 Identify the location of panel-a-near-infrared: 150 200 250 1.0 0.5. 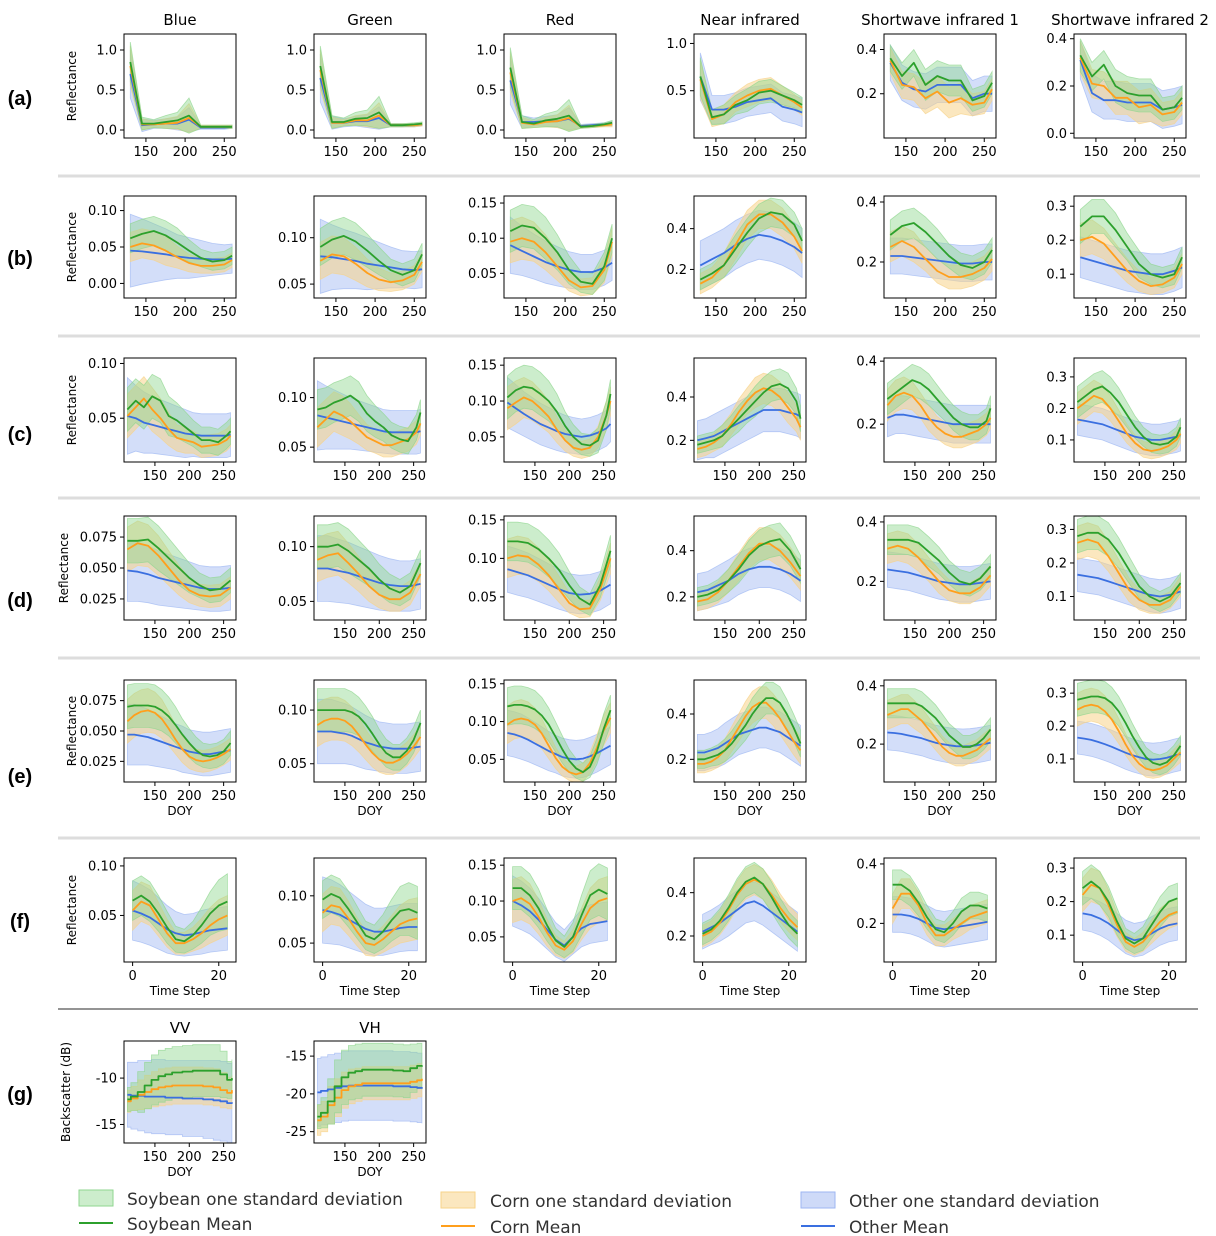
(736, 96).